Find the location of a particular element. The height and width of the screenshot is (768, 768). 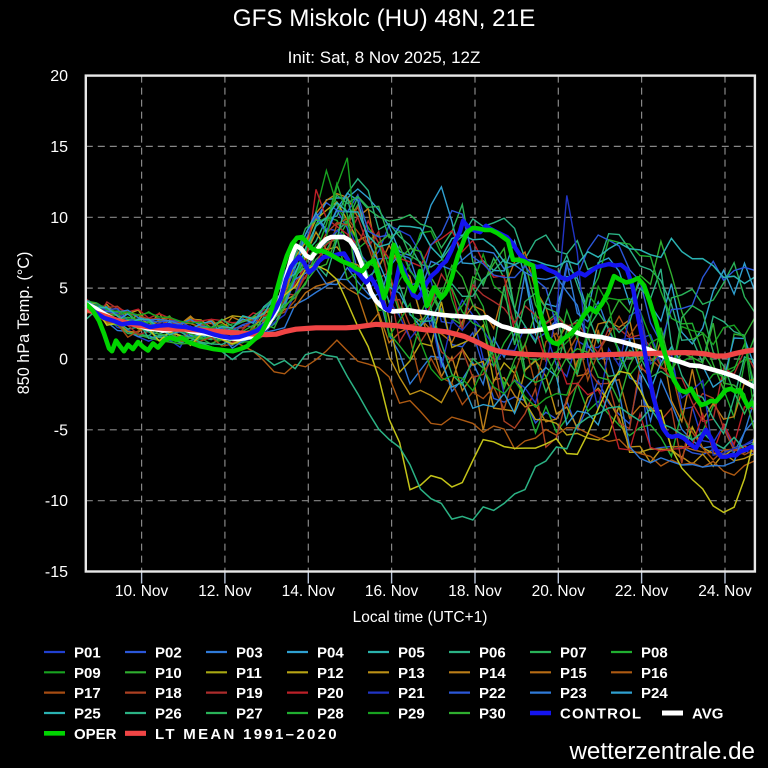

svg-text: P02 is located at coordinates (168, 653).